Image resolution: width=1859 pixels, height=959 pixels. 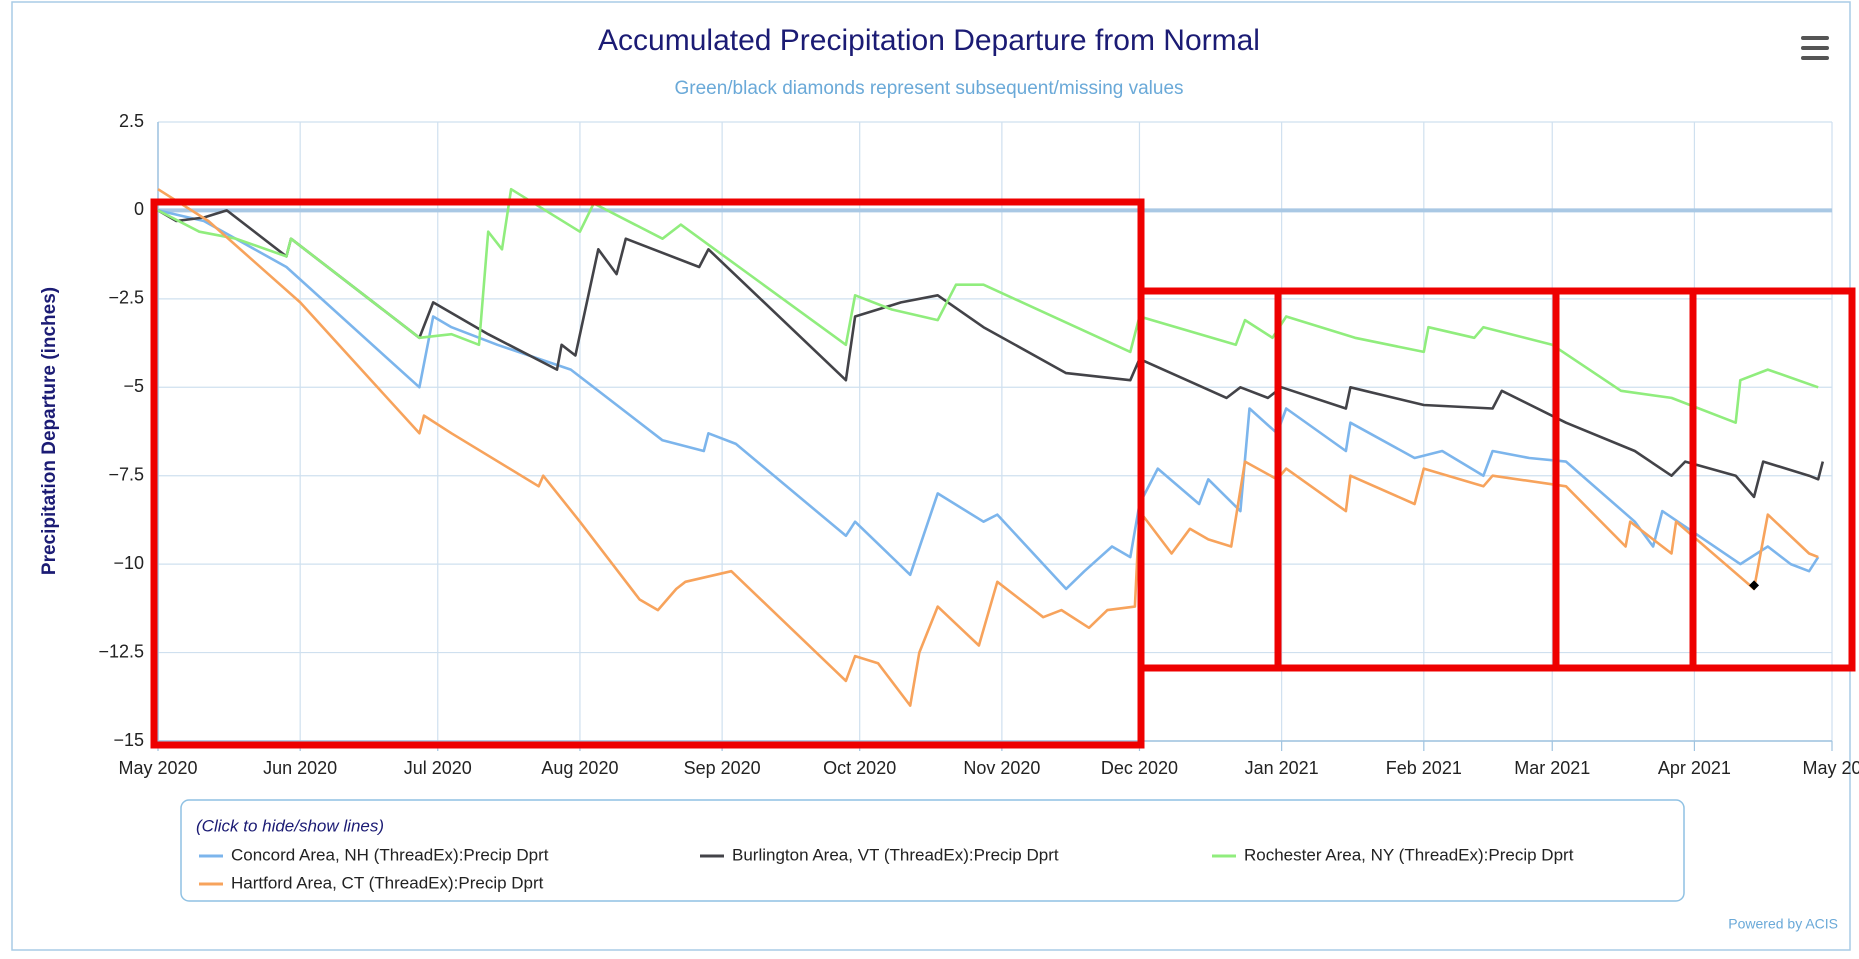 What do you see at coordinates (131, 121) in the screenshot?
I see `y-tick-label: 2.5` at bounding box center [131, 121].